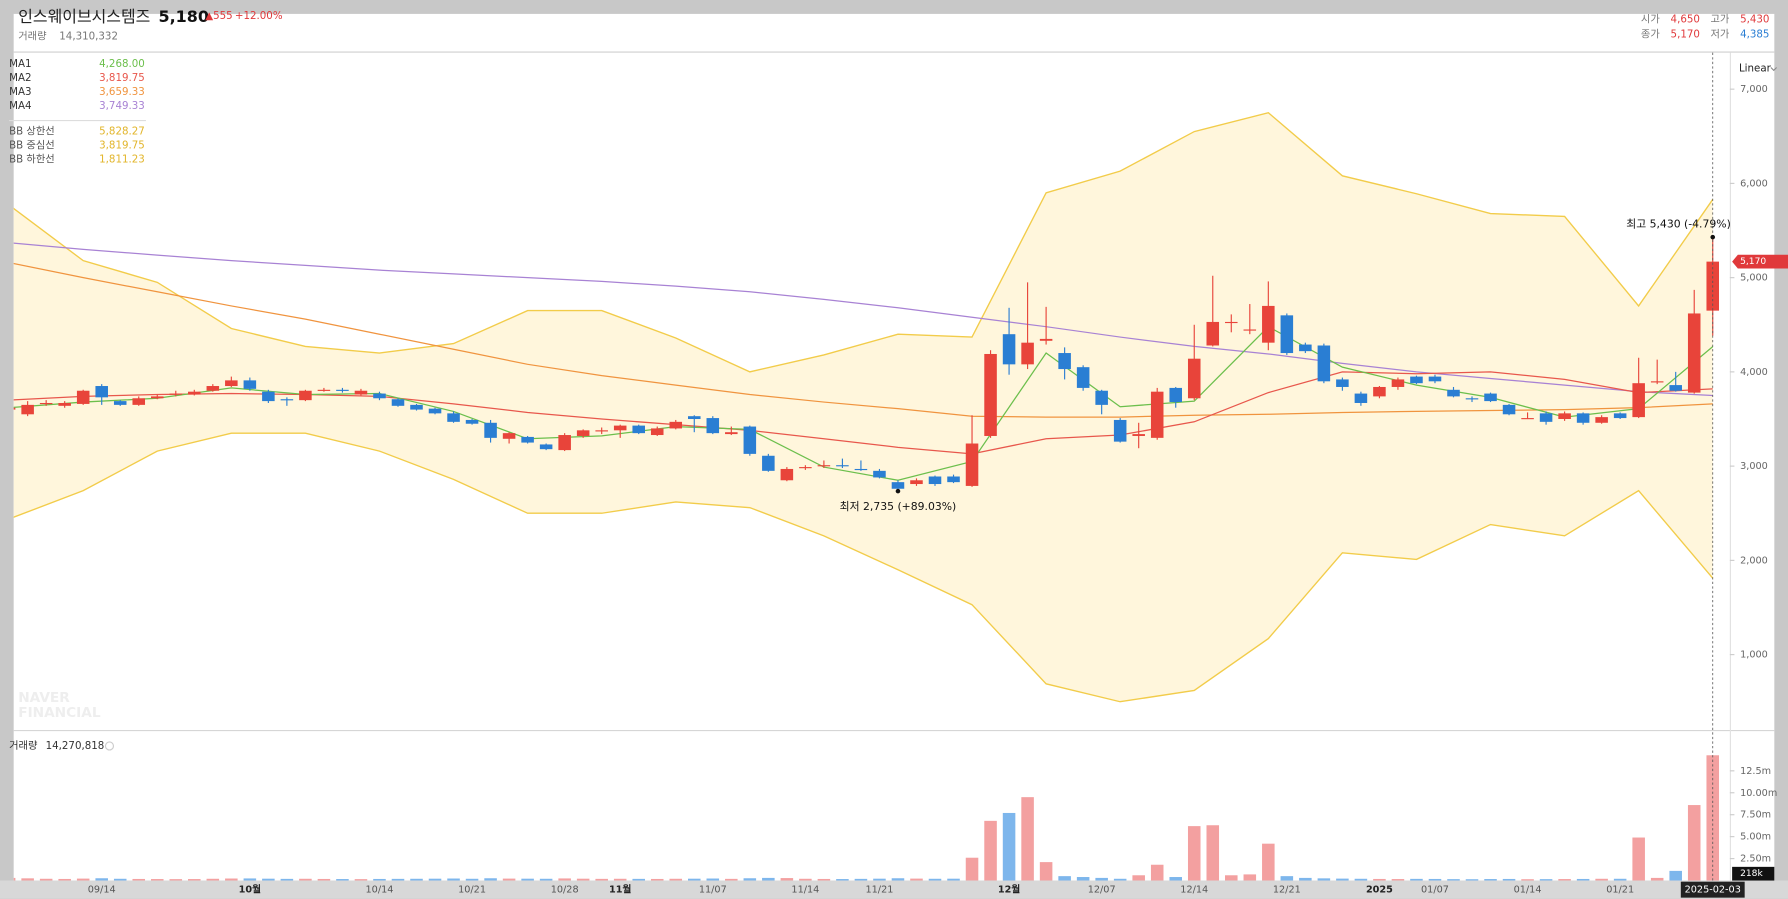  Describe the element at coordinates (20, 78) in the screenshot. I see `legend-name: MA2` at that location.